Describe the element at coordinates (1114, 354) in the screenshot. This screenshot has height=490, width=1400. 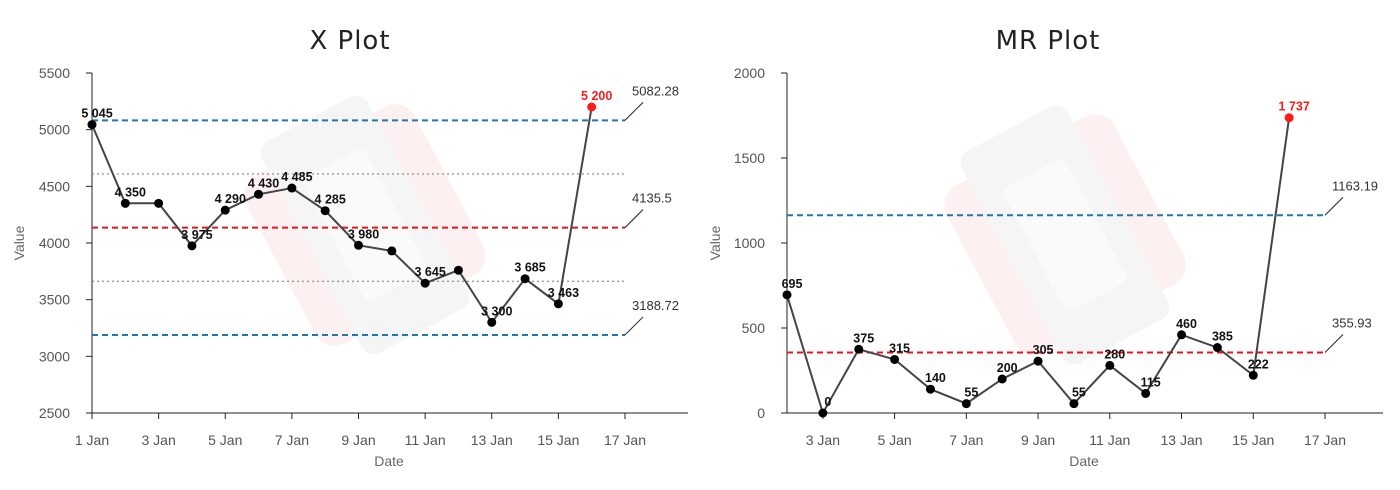
I see `data-label: 280` at that location.